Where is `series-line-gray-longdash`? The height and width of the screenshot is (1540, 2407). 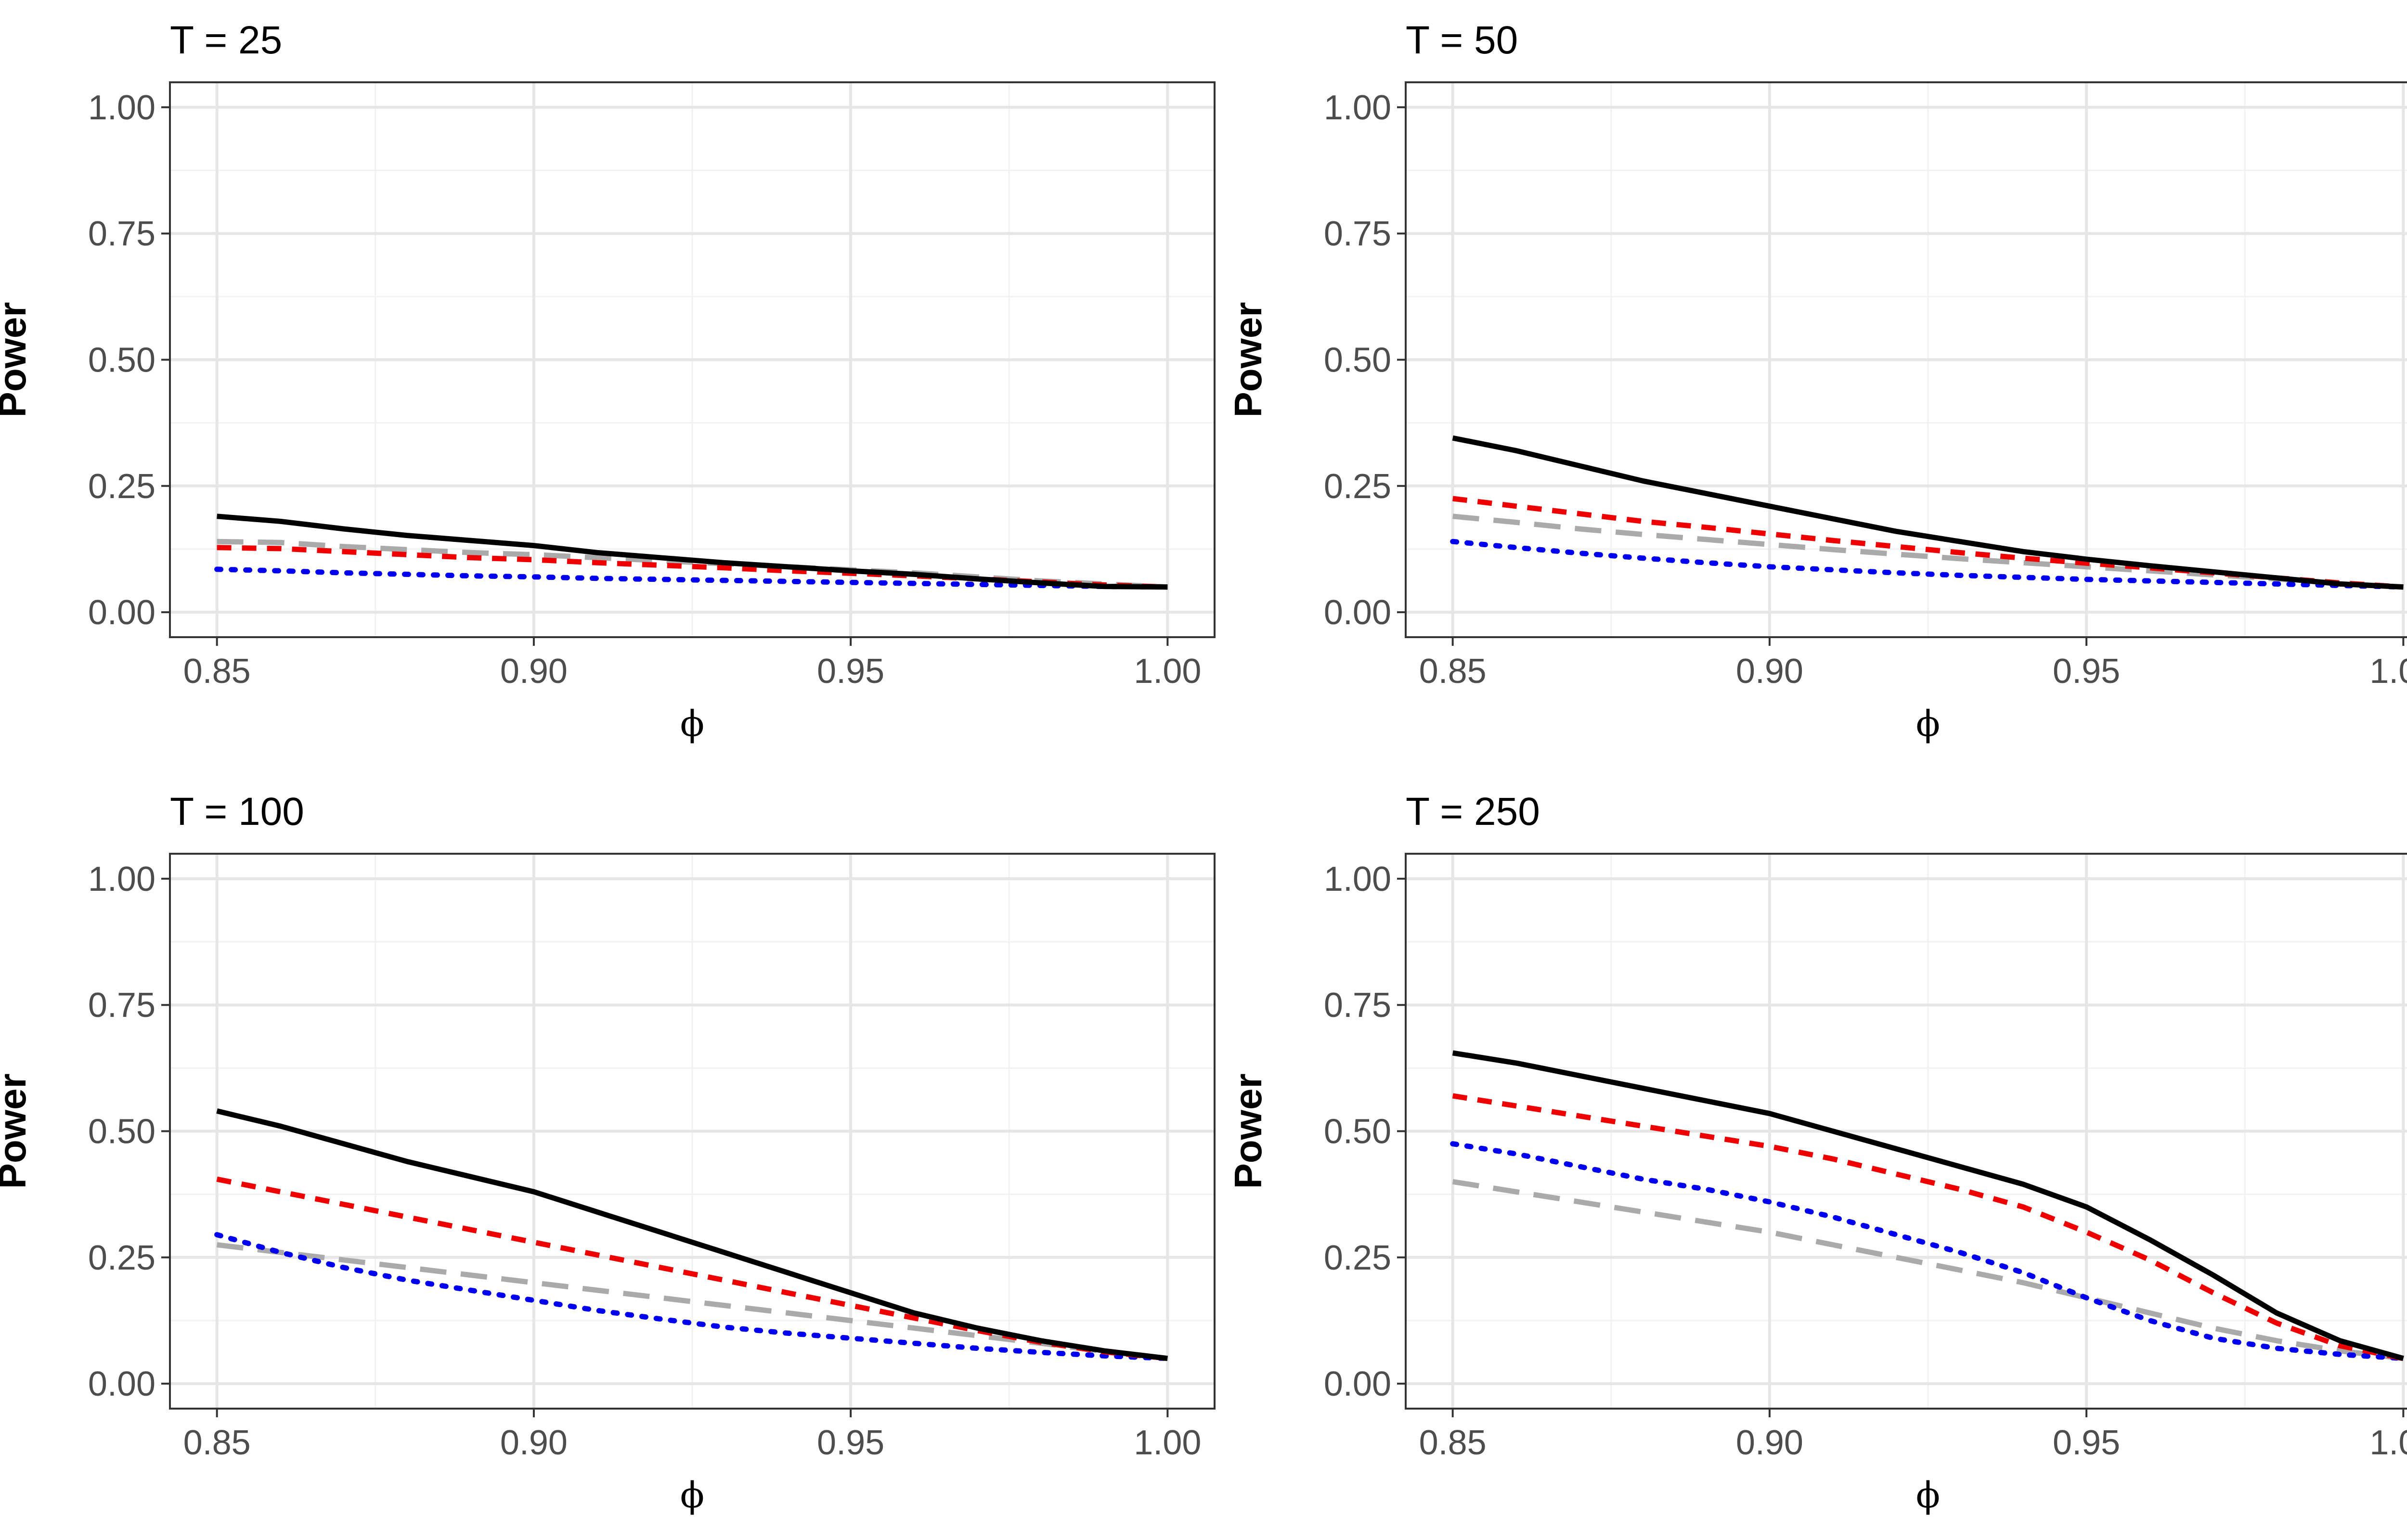 series-line-gray-longdash is located at coordinates (692, 1301).